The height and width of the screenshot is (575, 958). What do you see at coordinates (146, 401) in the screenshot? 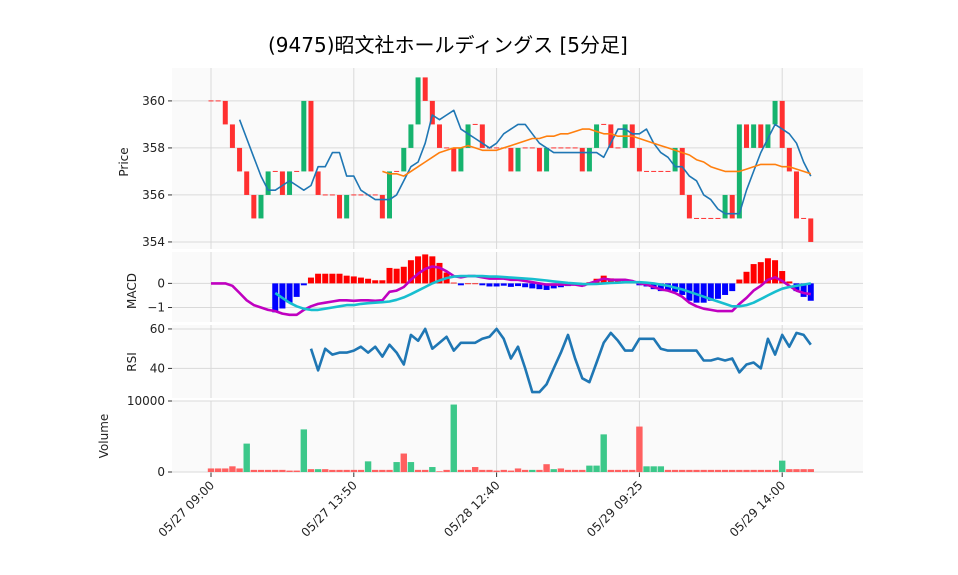
I see `volume-y-tick-label: 10000` at bounding box center [146, 401].